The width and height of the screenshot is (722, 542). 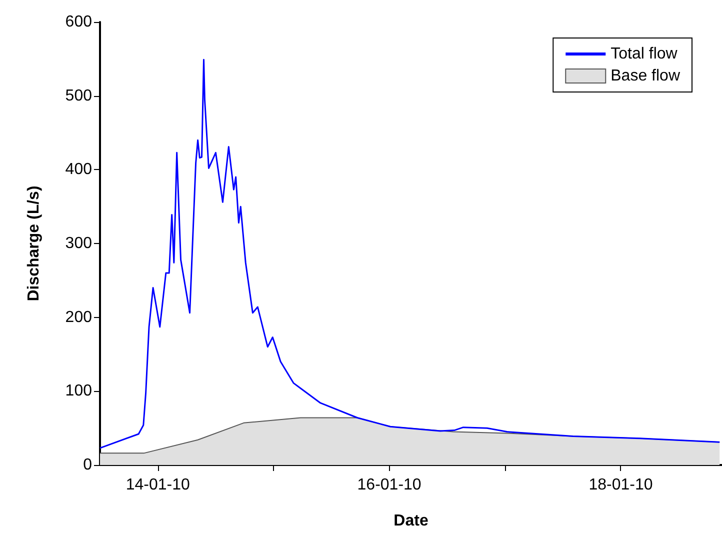 I want to click on x-tick-label: 16-01-10, so click(x=389, y=485).